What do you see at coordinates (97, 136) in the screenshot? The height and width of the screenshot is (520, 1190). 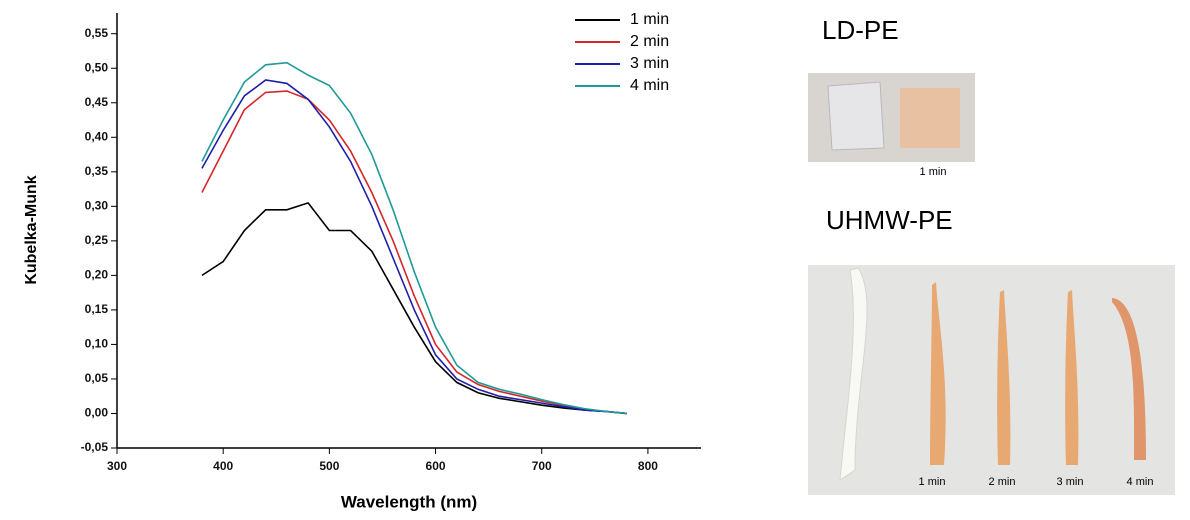 I see `y-tick-label: 0,40` at bounding box center [97, 136].